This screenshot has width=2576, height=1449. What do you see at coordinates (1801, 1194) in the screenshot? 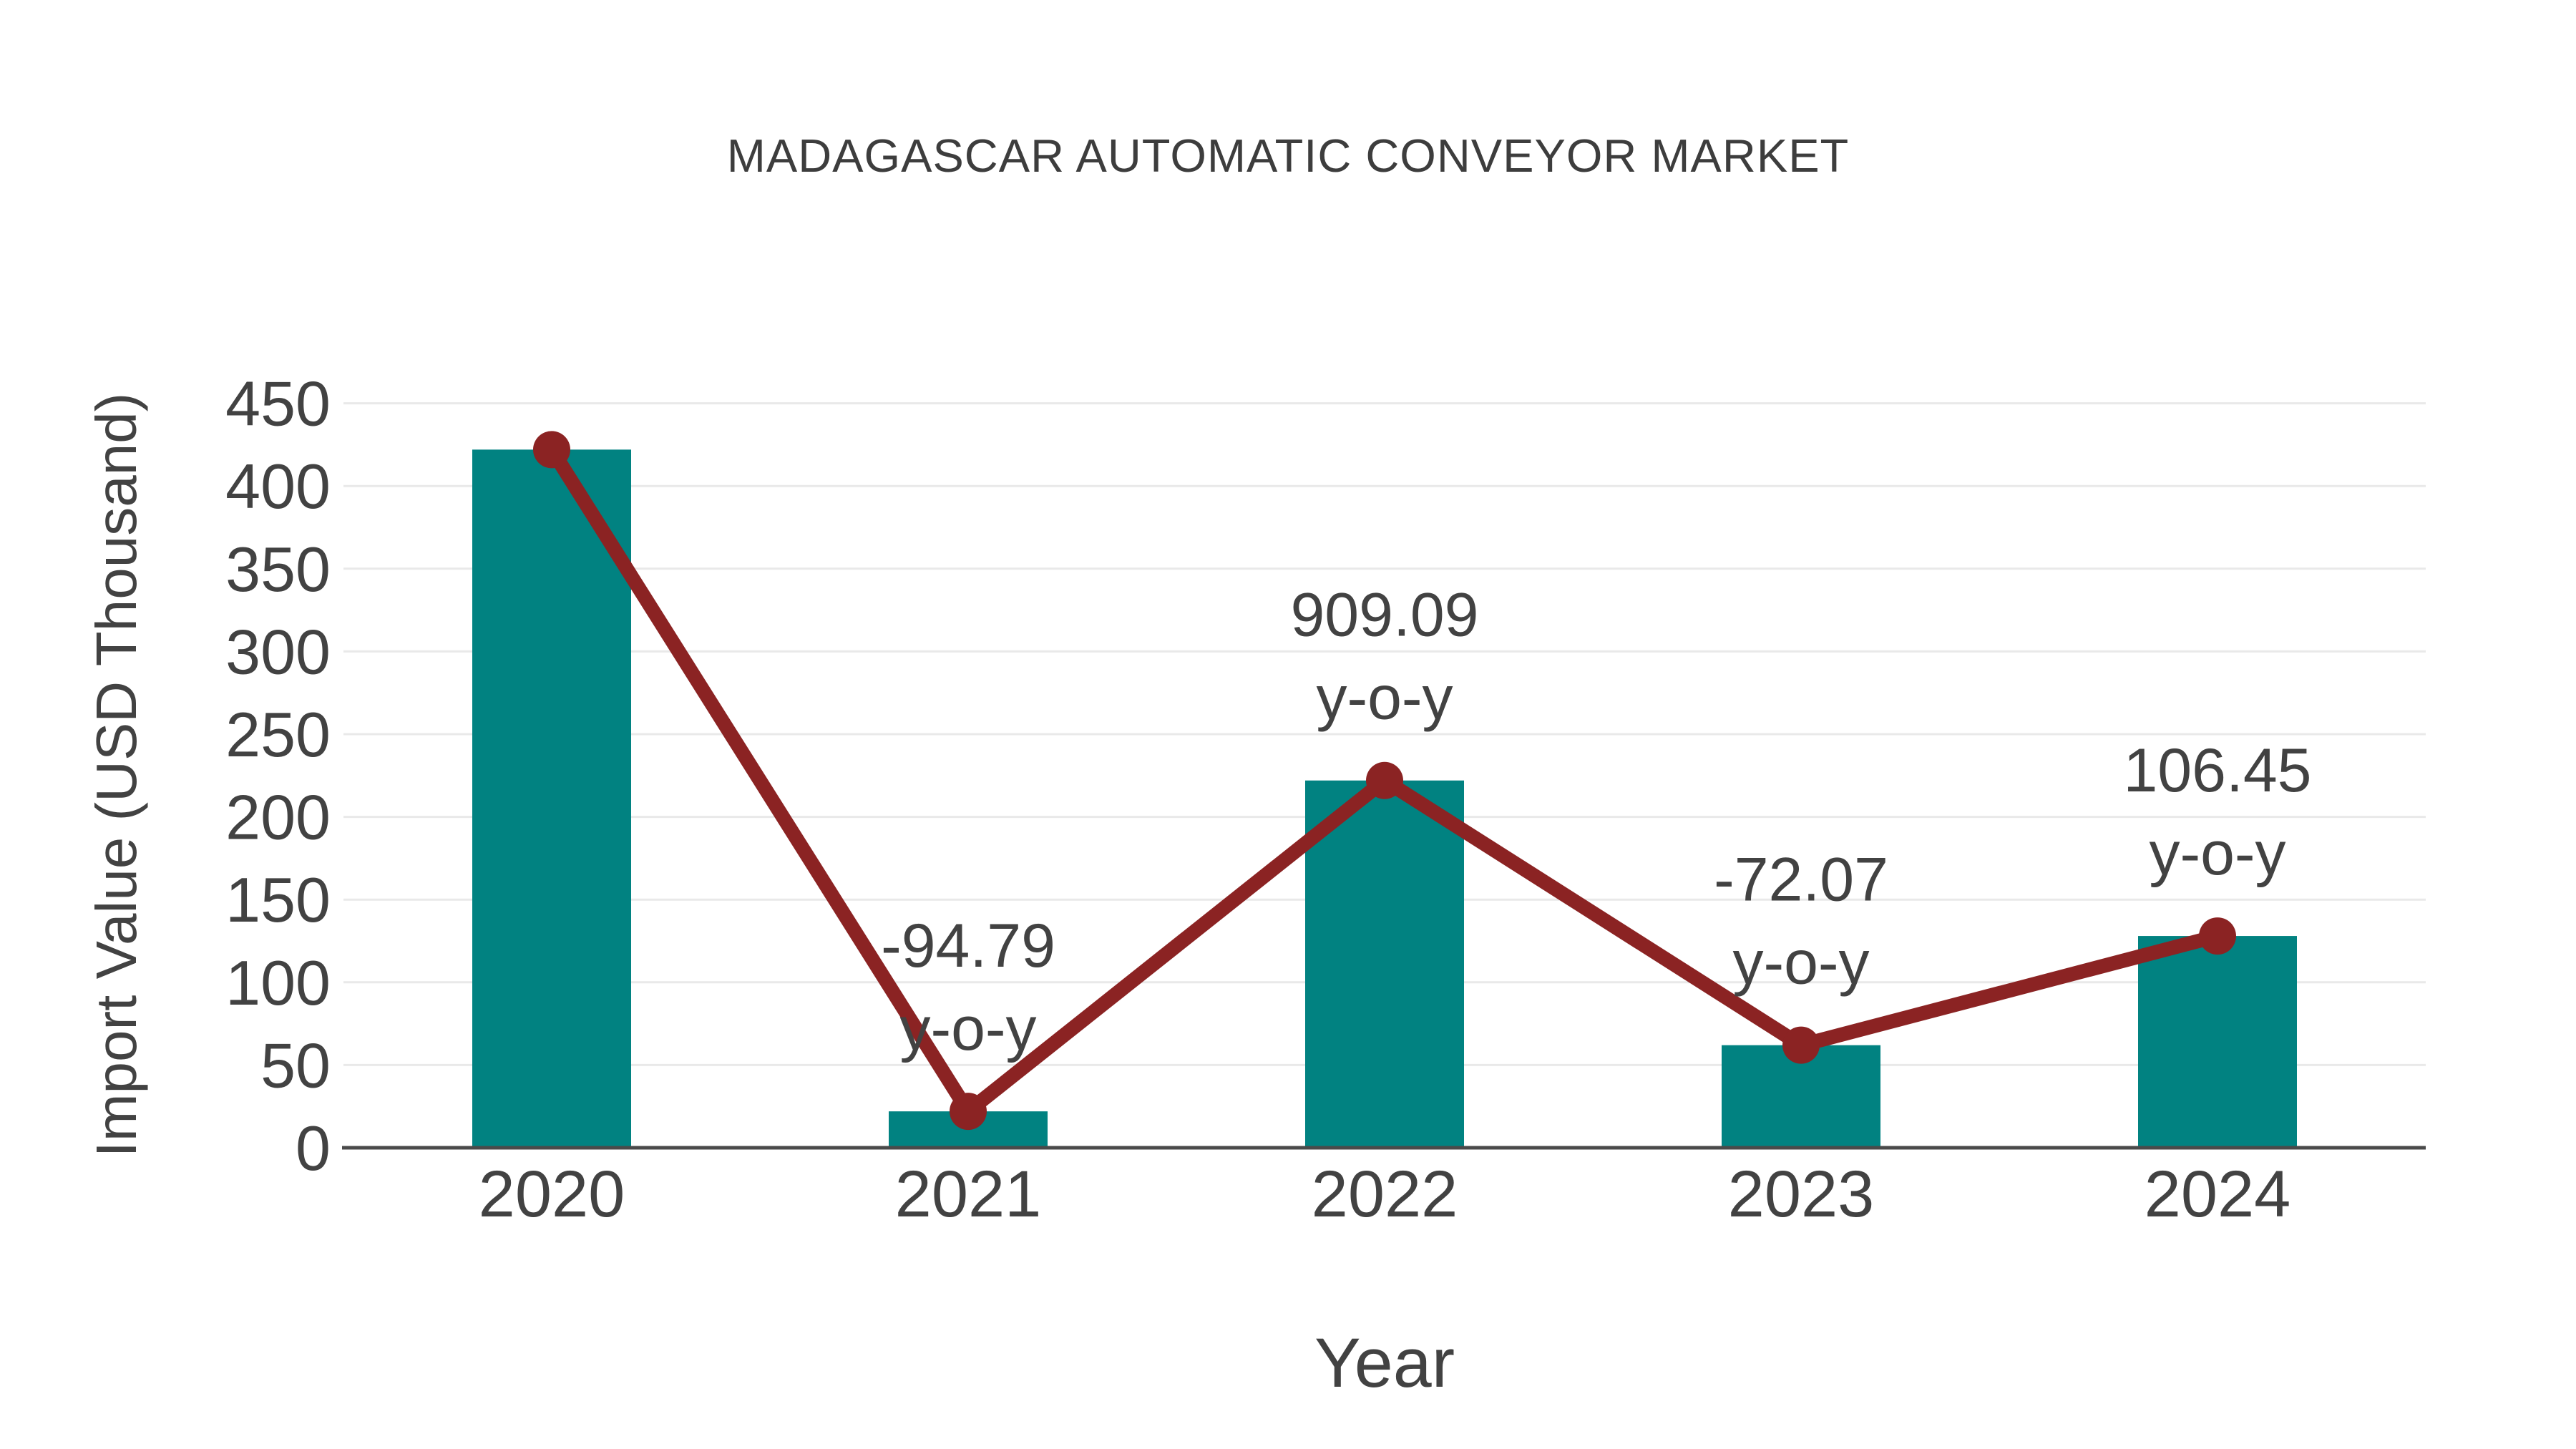
I see `x-tick-label: 2023` at bounding box center [1801, 1194].